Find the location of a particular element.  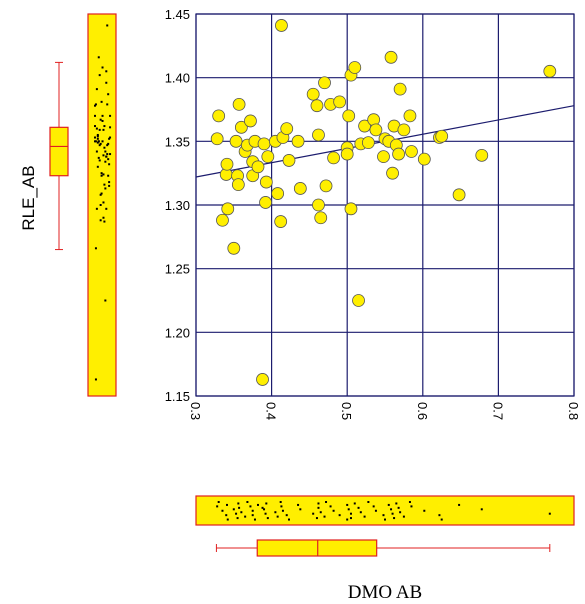

x-tick-label: 0.7 is located at coordinates (497, 411).